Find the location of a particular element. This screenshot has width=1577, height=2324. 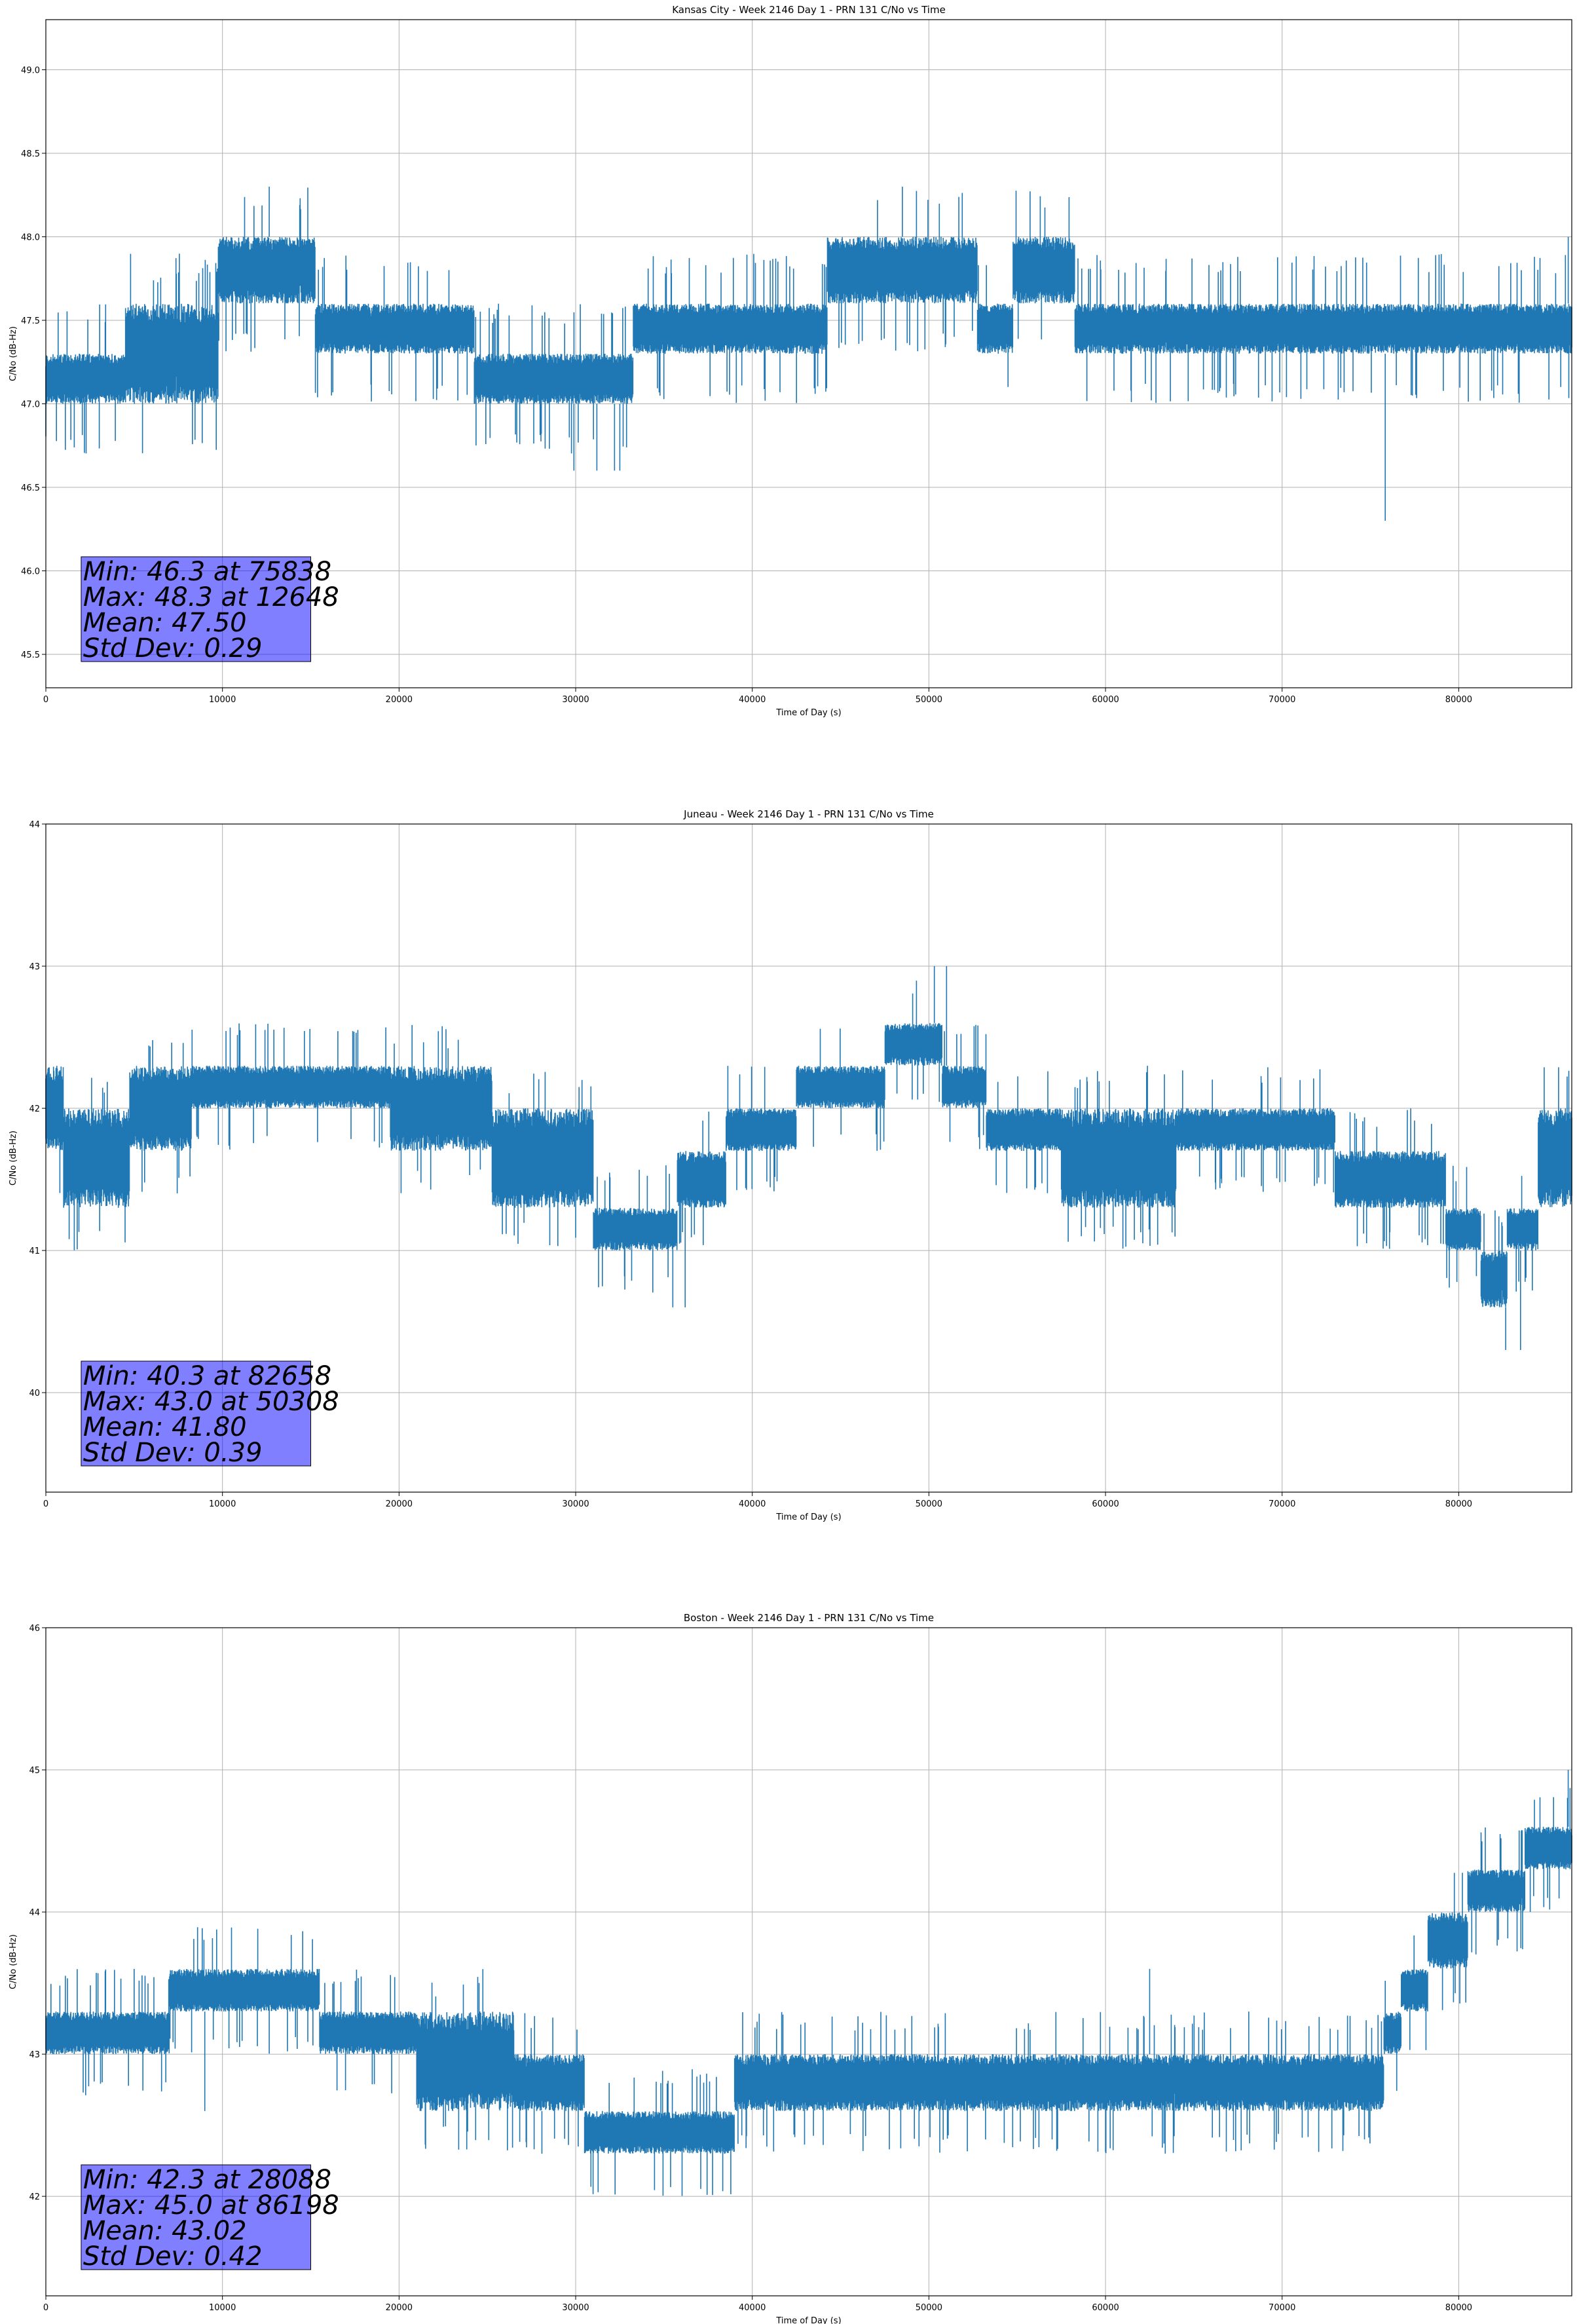

y-tick-label: 45.5 is located at coordinates (30, 655).